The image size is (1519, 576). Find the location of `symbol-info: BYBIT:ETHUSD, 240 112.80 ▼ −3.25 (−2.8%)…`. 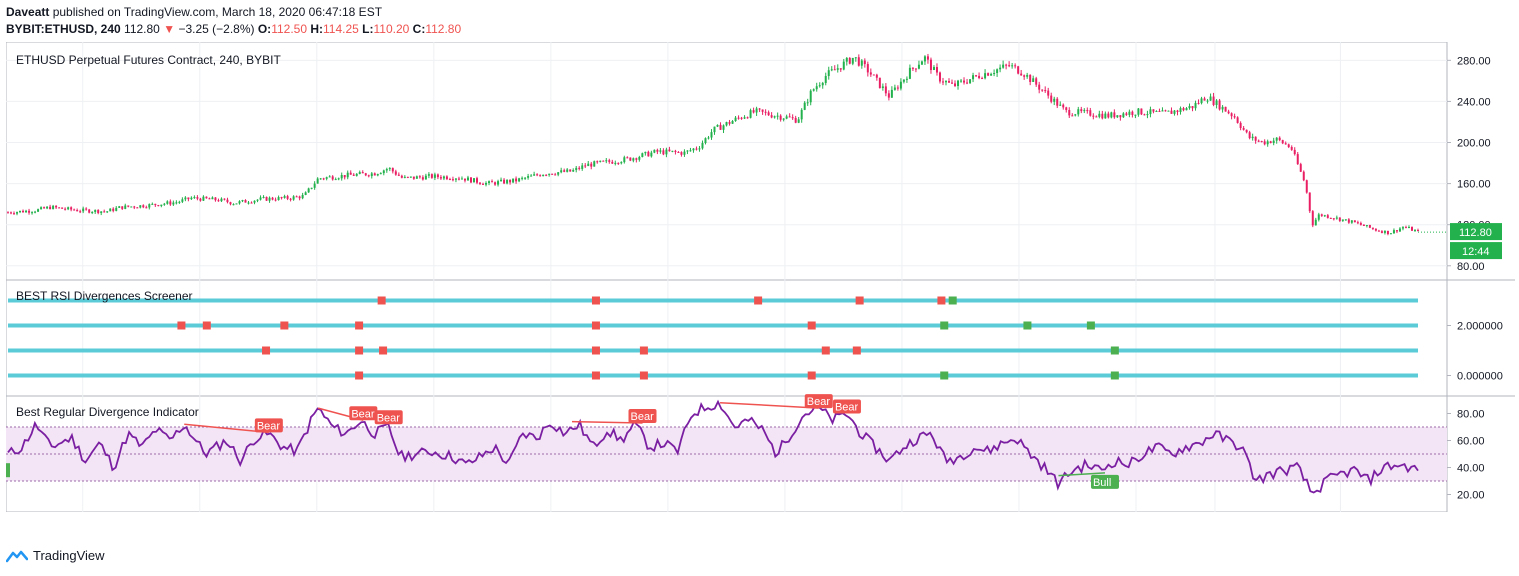

symbol-info: BYBIT:ETHUSD, 240 112.80 ▼ −3.25 (−2.8%)… is located at coordinates (233, 29).